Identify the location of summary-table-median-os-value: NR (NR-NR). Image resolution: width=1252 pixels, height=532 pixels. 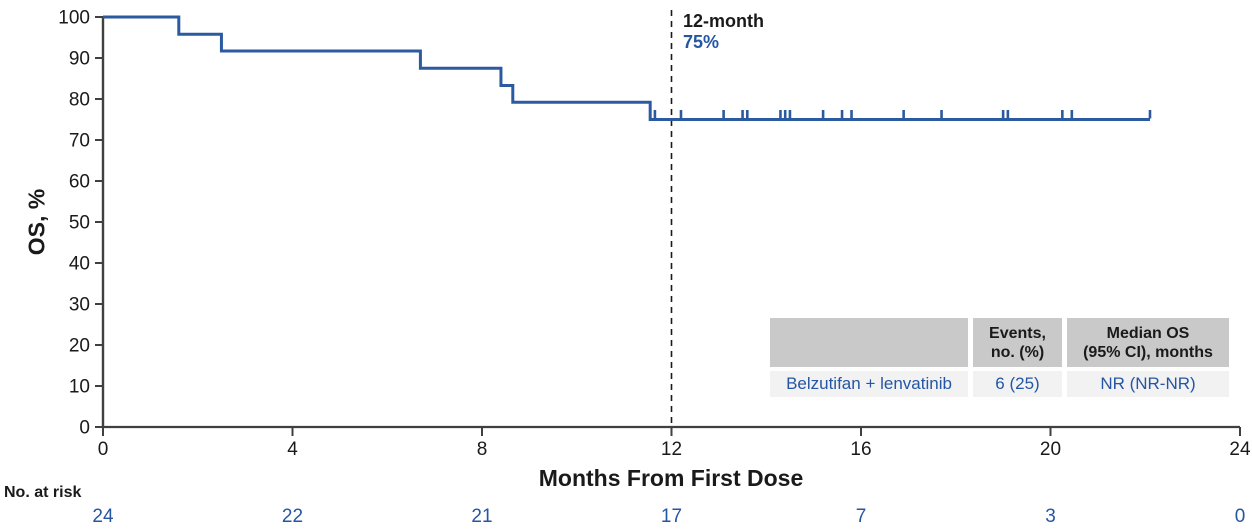
(1148, 384).